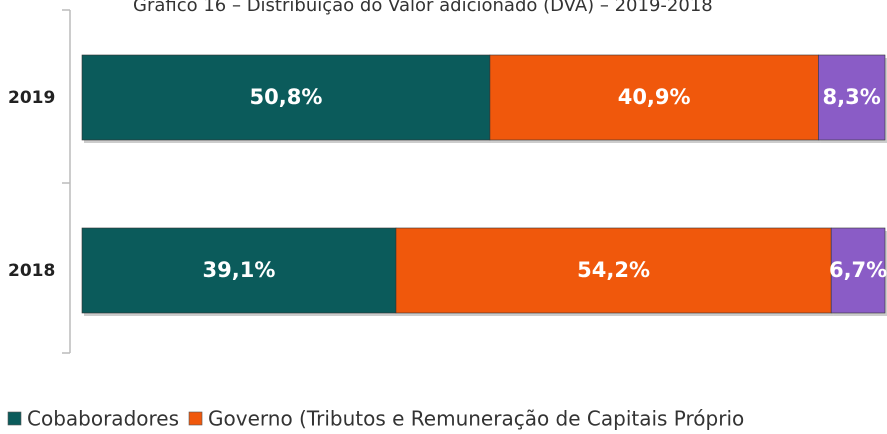  I want to click on data-label: 6,7%, so click(858, 270).